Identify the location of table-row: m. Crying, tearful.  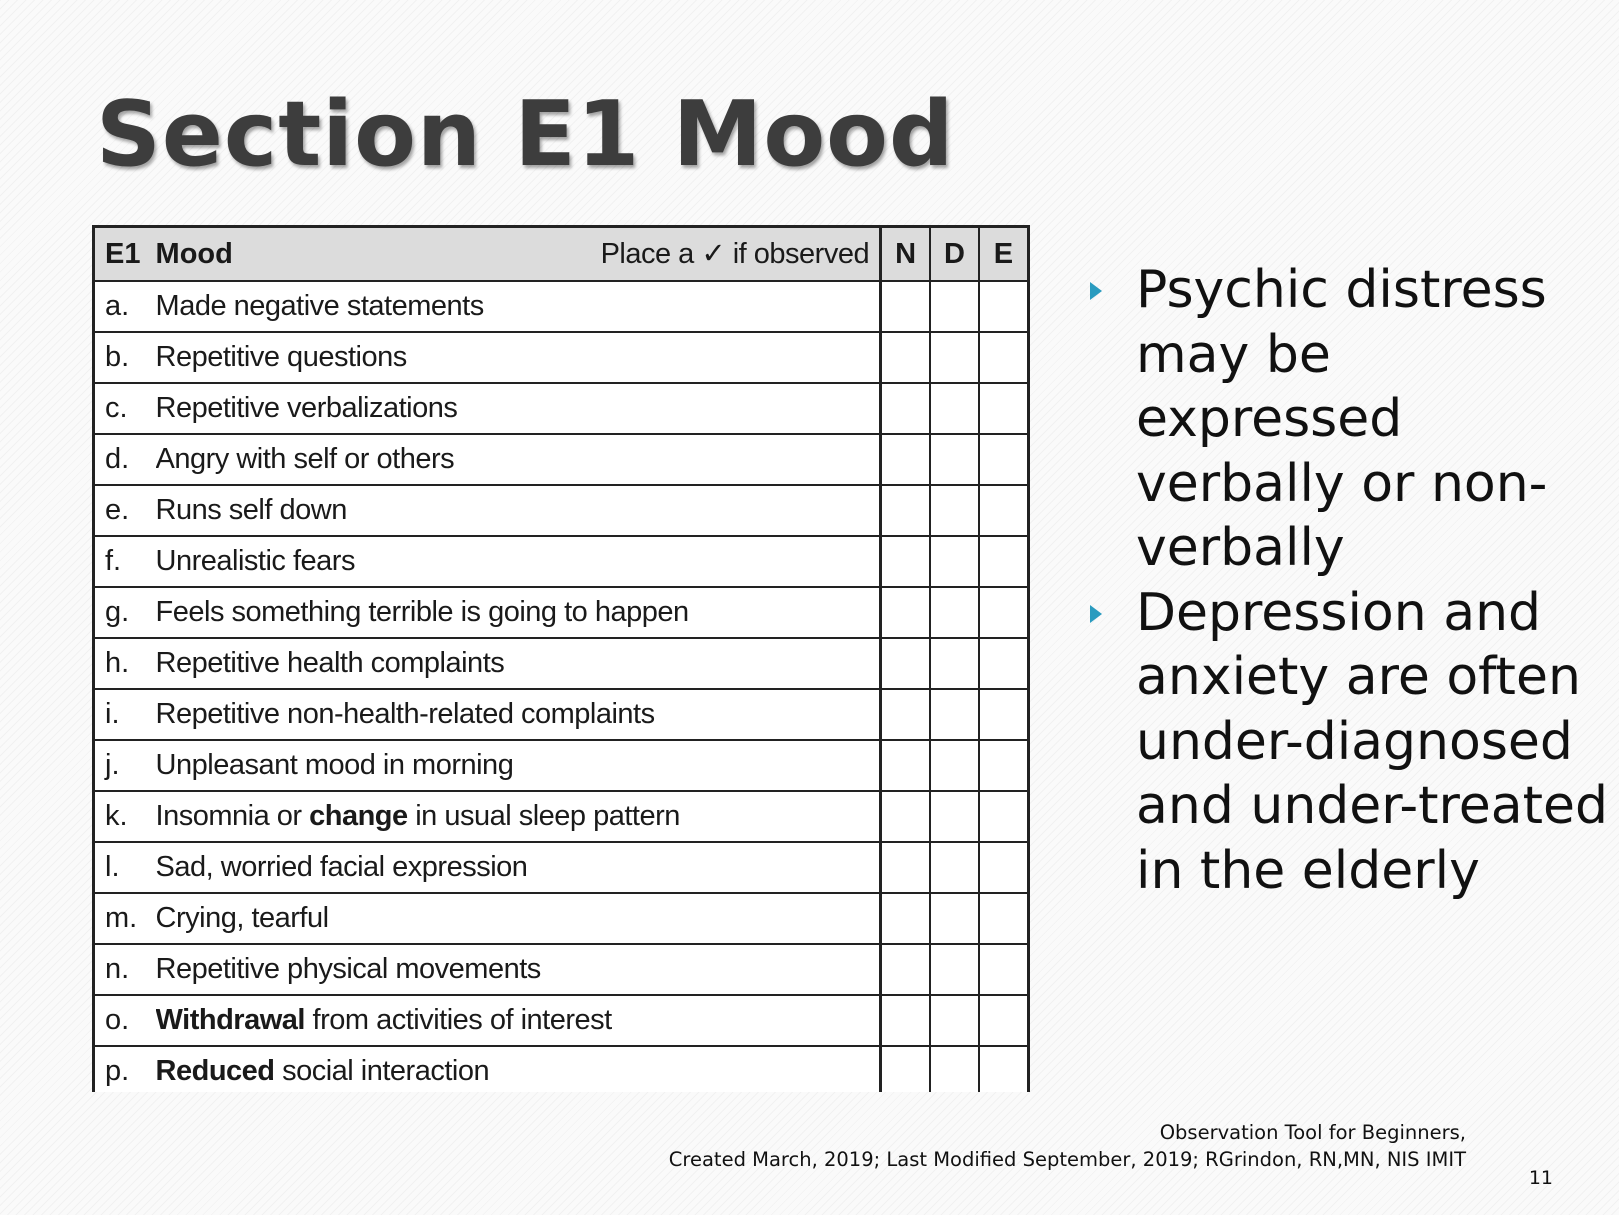
(561, 918).